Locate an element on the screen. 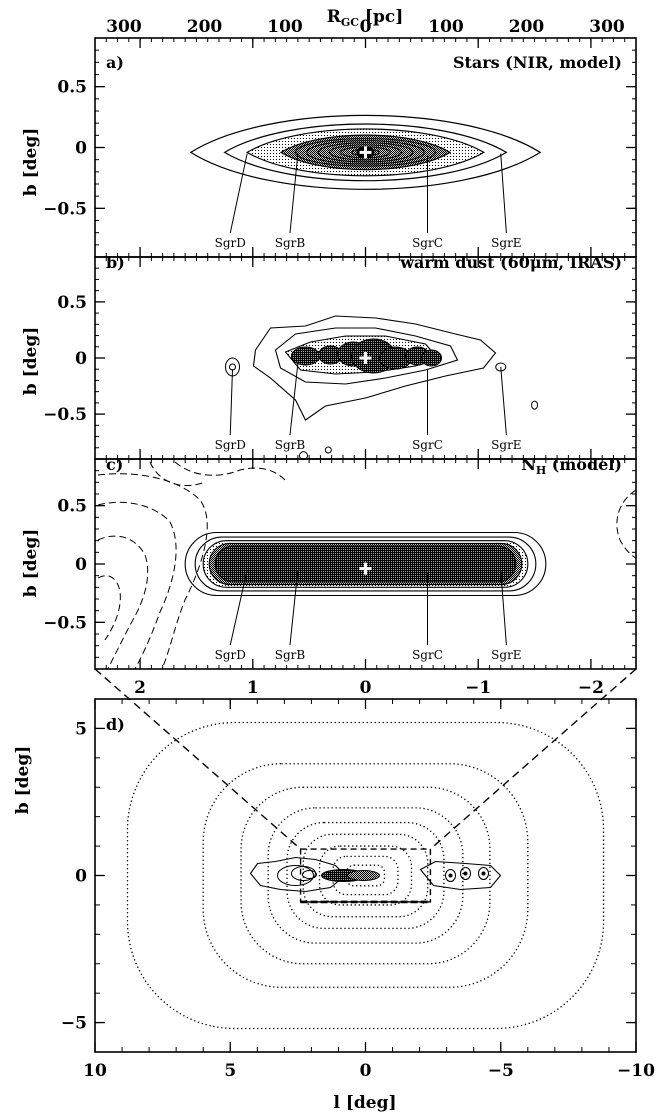 The image size is (670, 1116). panel-a-inner-contour is located at coordinates (365, 152).